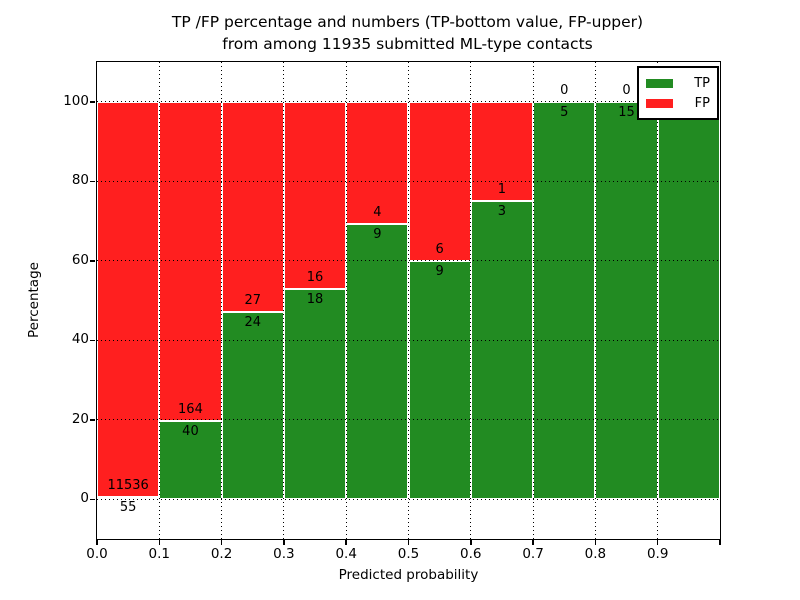 The image size is (800, 600). What do you see at coordinates (80, 259) in the screenshot?
I see `y-tick-label: 60` at bounding box center [80, 259].